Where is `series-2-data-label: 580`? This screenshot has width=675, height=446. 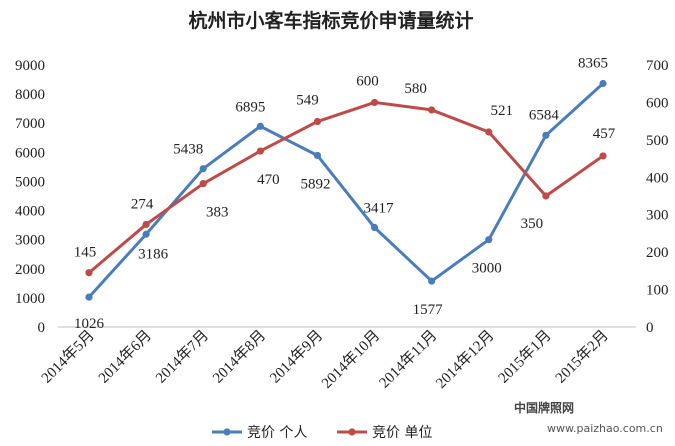 series-2-data-label: 580 is located at coordinates (415, 89).